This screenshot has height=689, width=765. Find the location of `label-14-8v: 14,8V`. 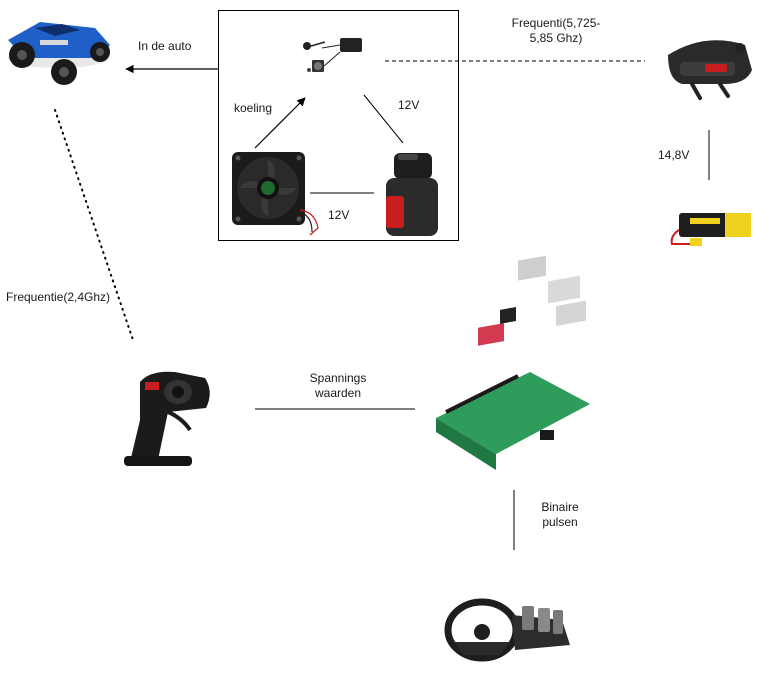

label-14-8v: 14,8V is located at coordinates (674, 155).